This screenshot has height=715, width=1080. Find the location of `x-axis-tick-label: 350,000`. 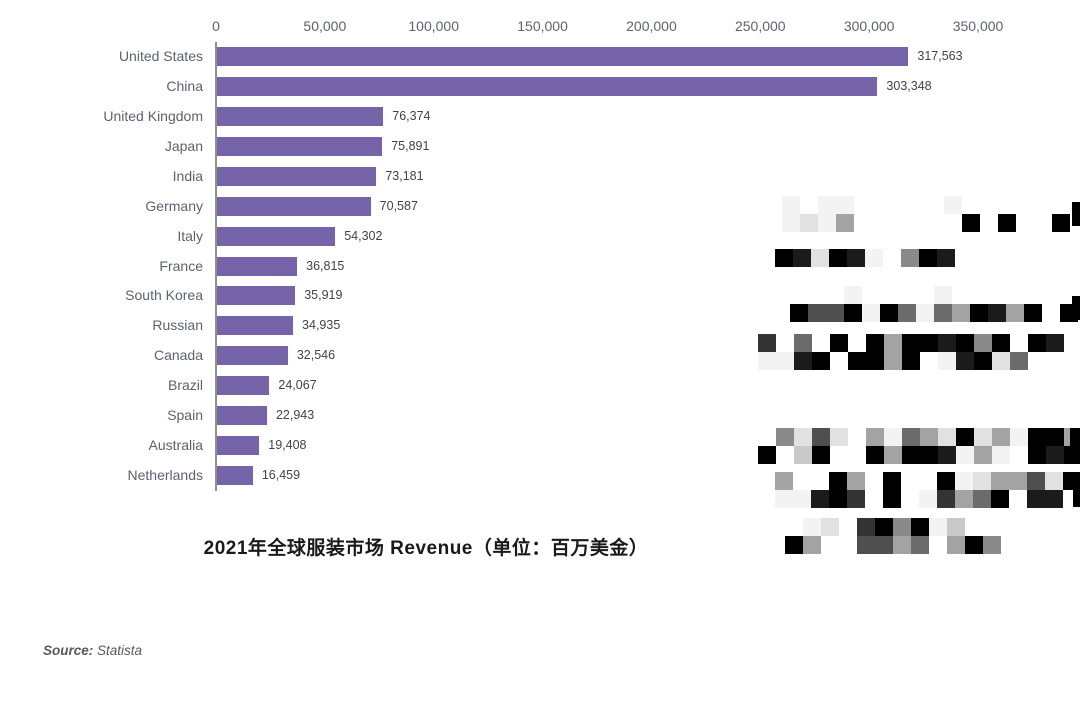

x-axis-tick-label: 350,000 is located at coordinates (978, 26).